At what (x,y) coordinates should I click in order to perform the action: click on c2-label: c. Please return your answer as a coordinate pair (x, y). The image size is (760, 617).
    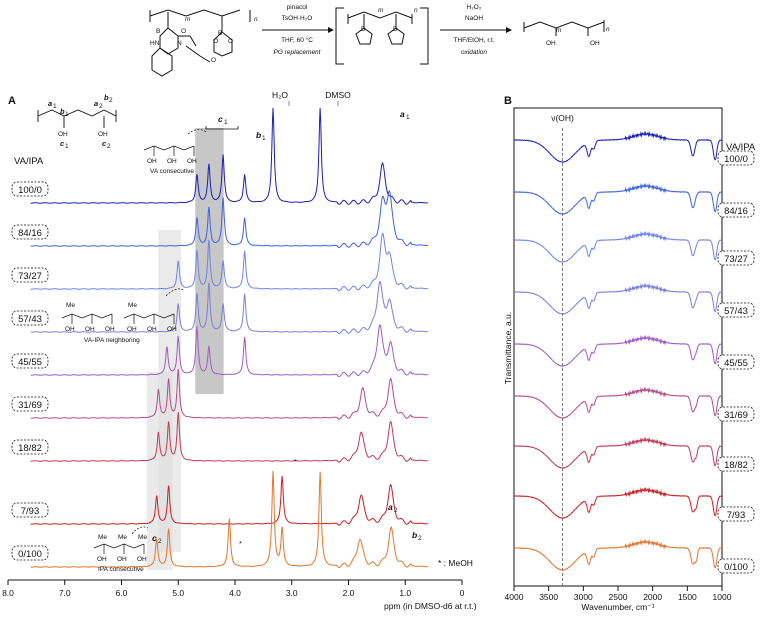
    Looking at the image, I should click on (154, 538).